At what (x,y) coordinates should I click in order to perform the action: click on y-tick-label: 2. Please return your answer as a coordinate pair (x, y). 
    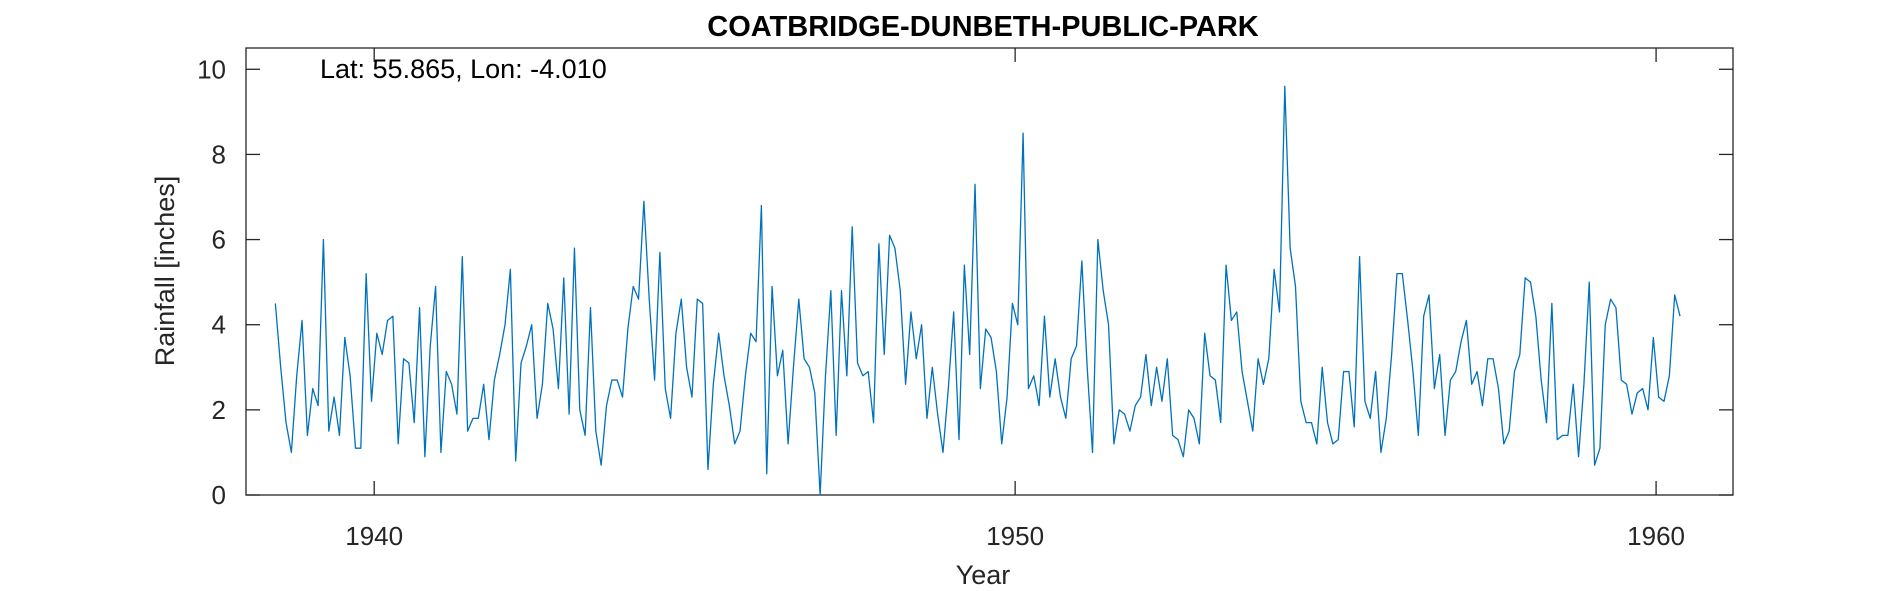
    Looking at the image, I should click on (219, 410).